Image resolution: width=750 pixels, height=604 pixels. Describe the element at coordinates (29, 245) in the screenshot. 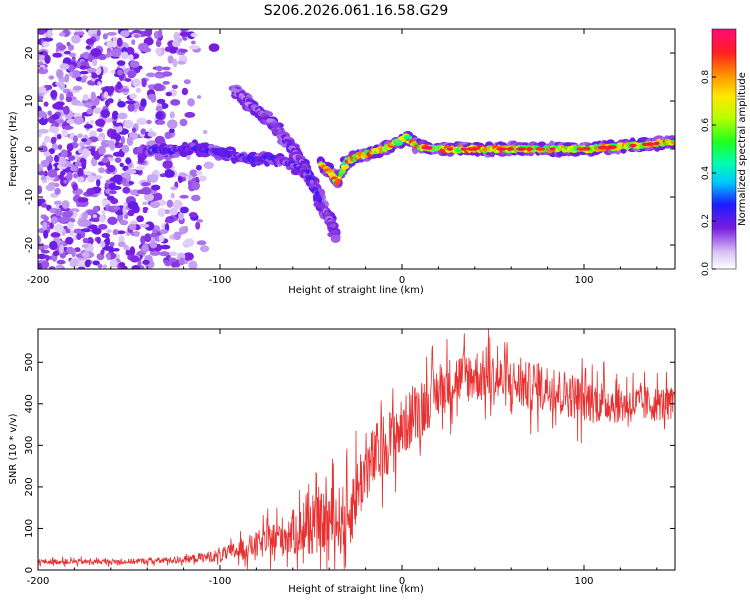

I see `y-tick-label: -20` at that location.